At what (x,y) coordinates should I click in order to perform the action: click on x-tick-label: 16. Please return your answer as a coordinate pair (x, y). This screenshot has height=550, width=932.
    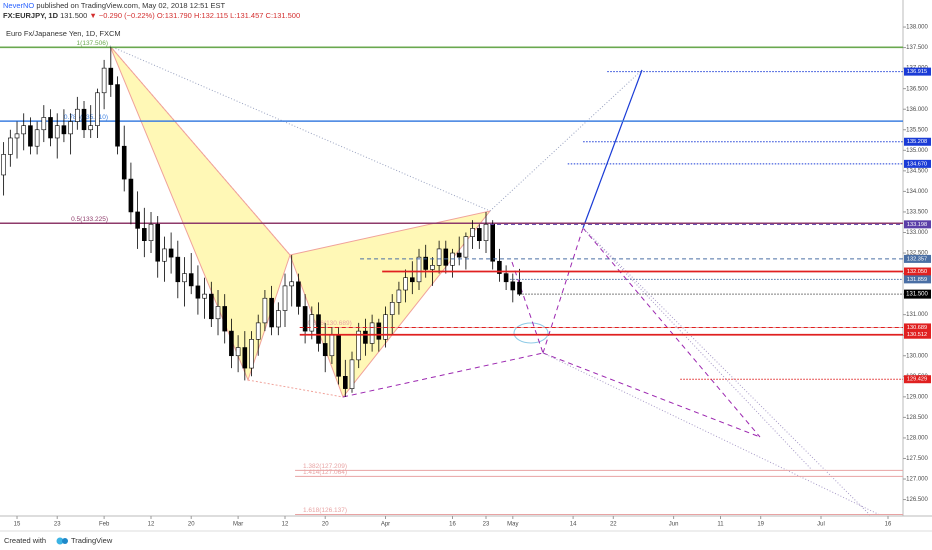
    Looking at the image, I should click on (452, 525).